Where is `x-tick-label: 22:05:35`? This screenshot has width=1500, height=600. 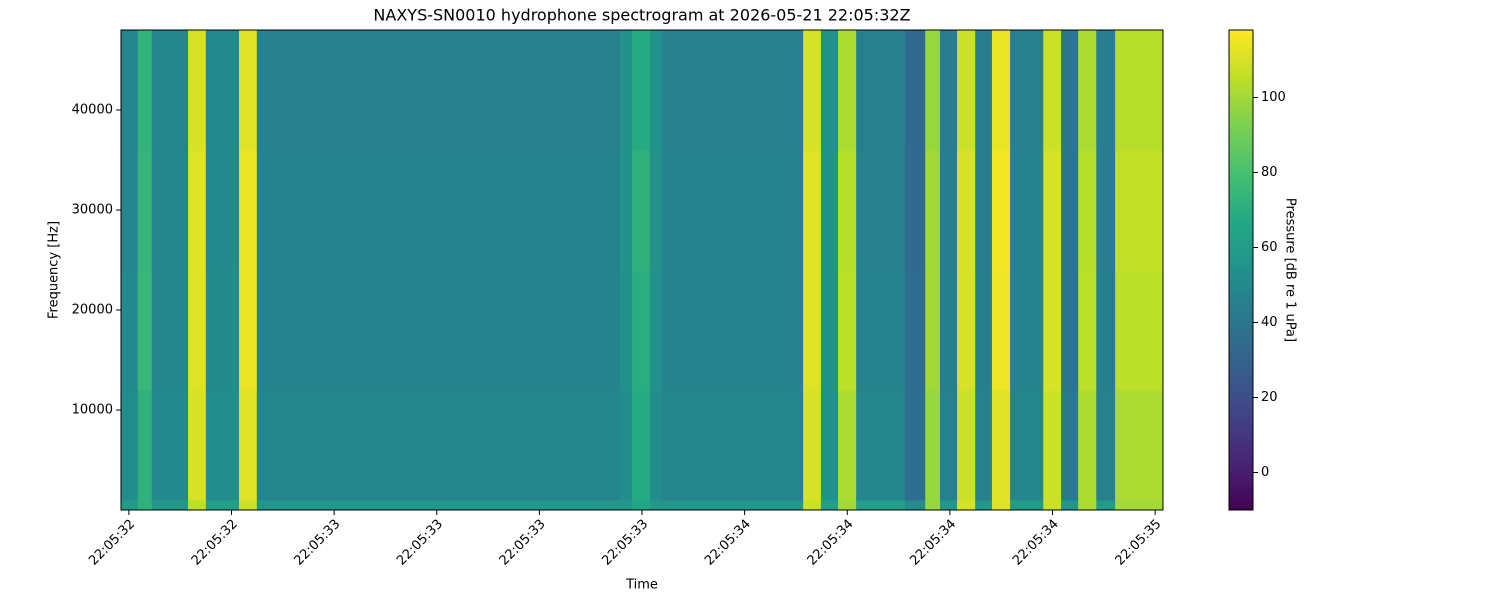
x-tick-label: 22:05:35 is located at coordinates (1139, 543).